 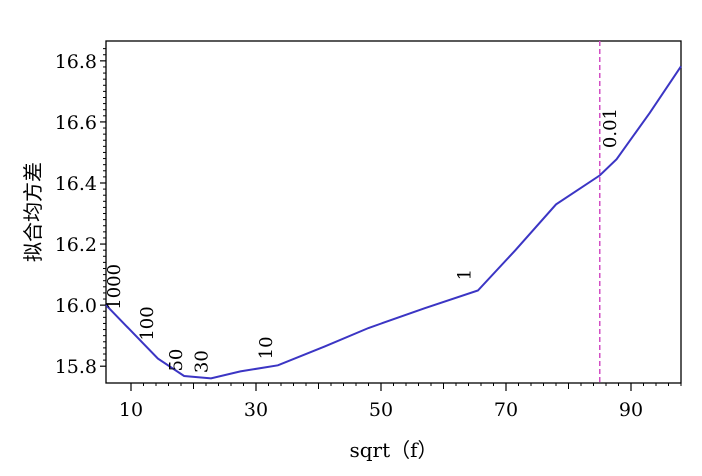 I want to click on x-tick-label: 90, so click(x=631, y=410).